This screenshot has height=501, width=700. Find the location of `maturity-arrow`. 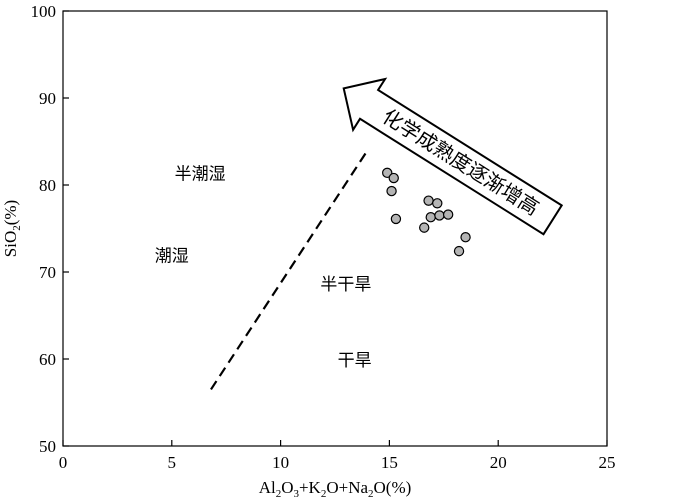

maturity-arrow is located at coordinates (453, 156).